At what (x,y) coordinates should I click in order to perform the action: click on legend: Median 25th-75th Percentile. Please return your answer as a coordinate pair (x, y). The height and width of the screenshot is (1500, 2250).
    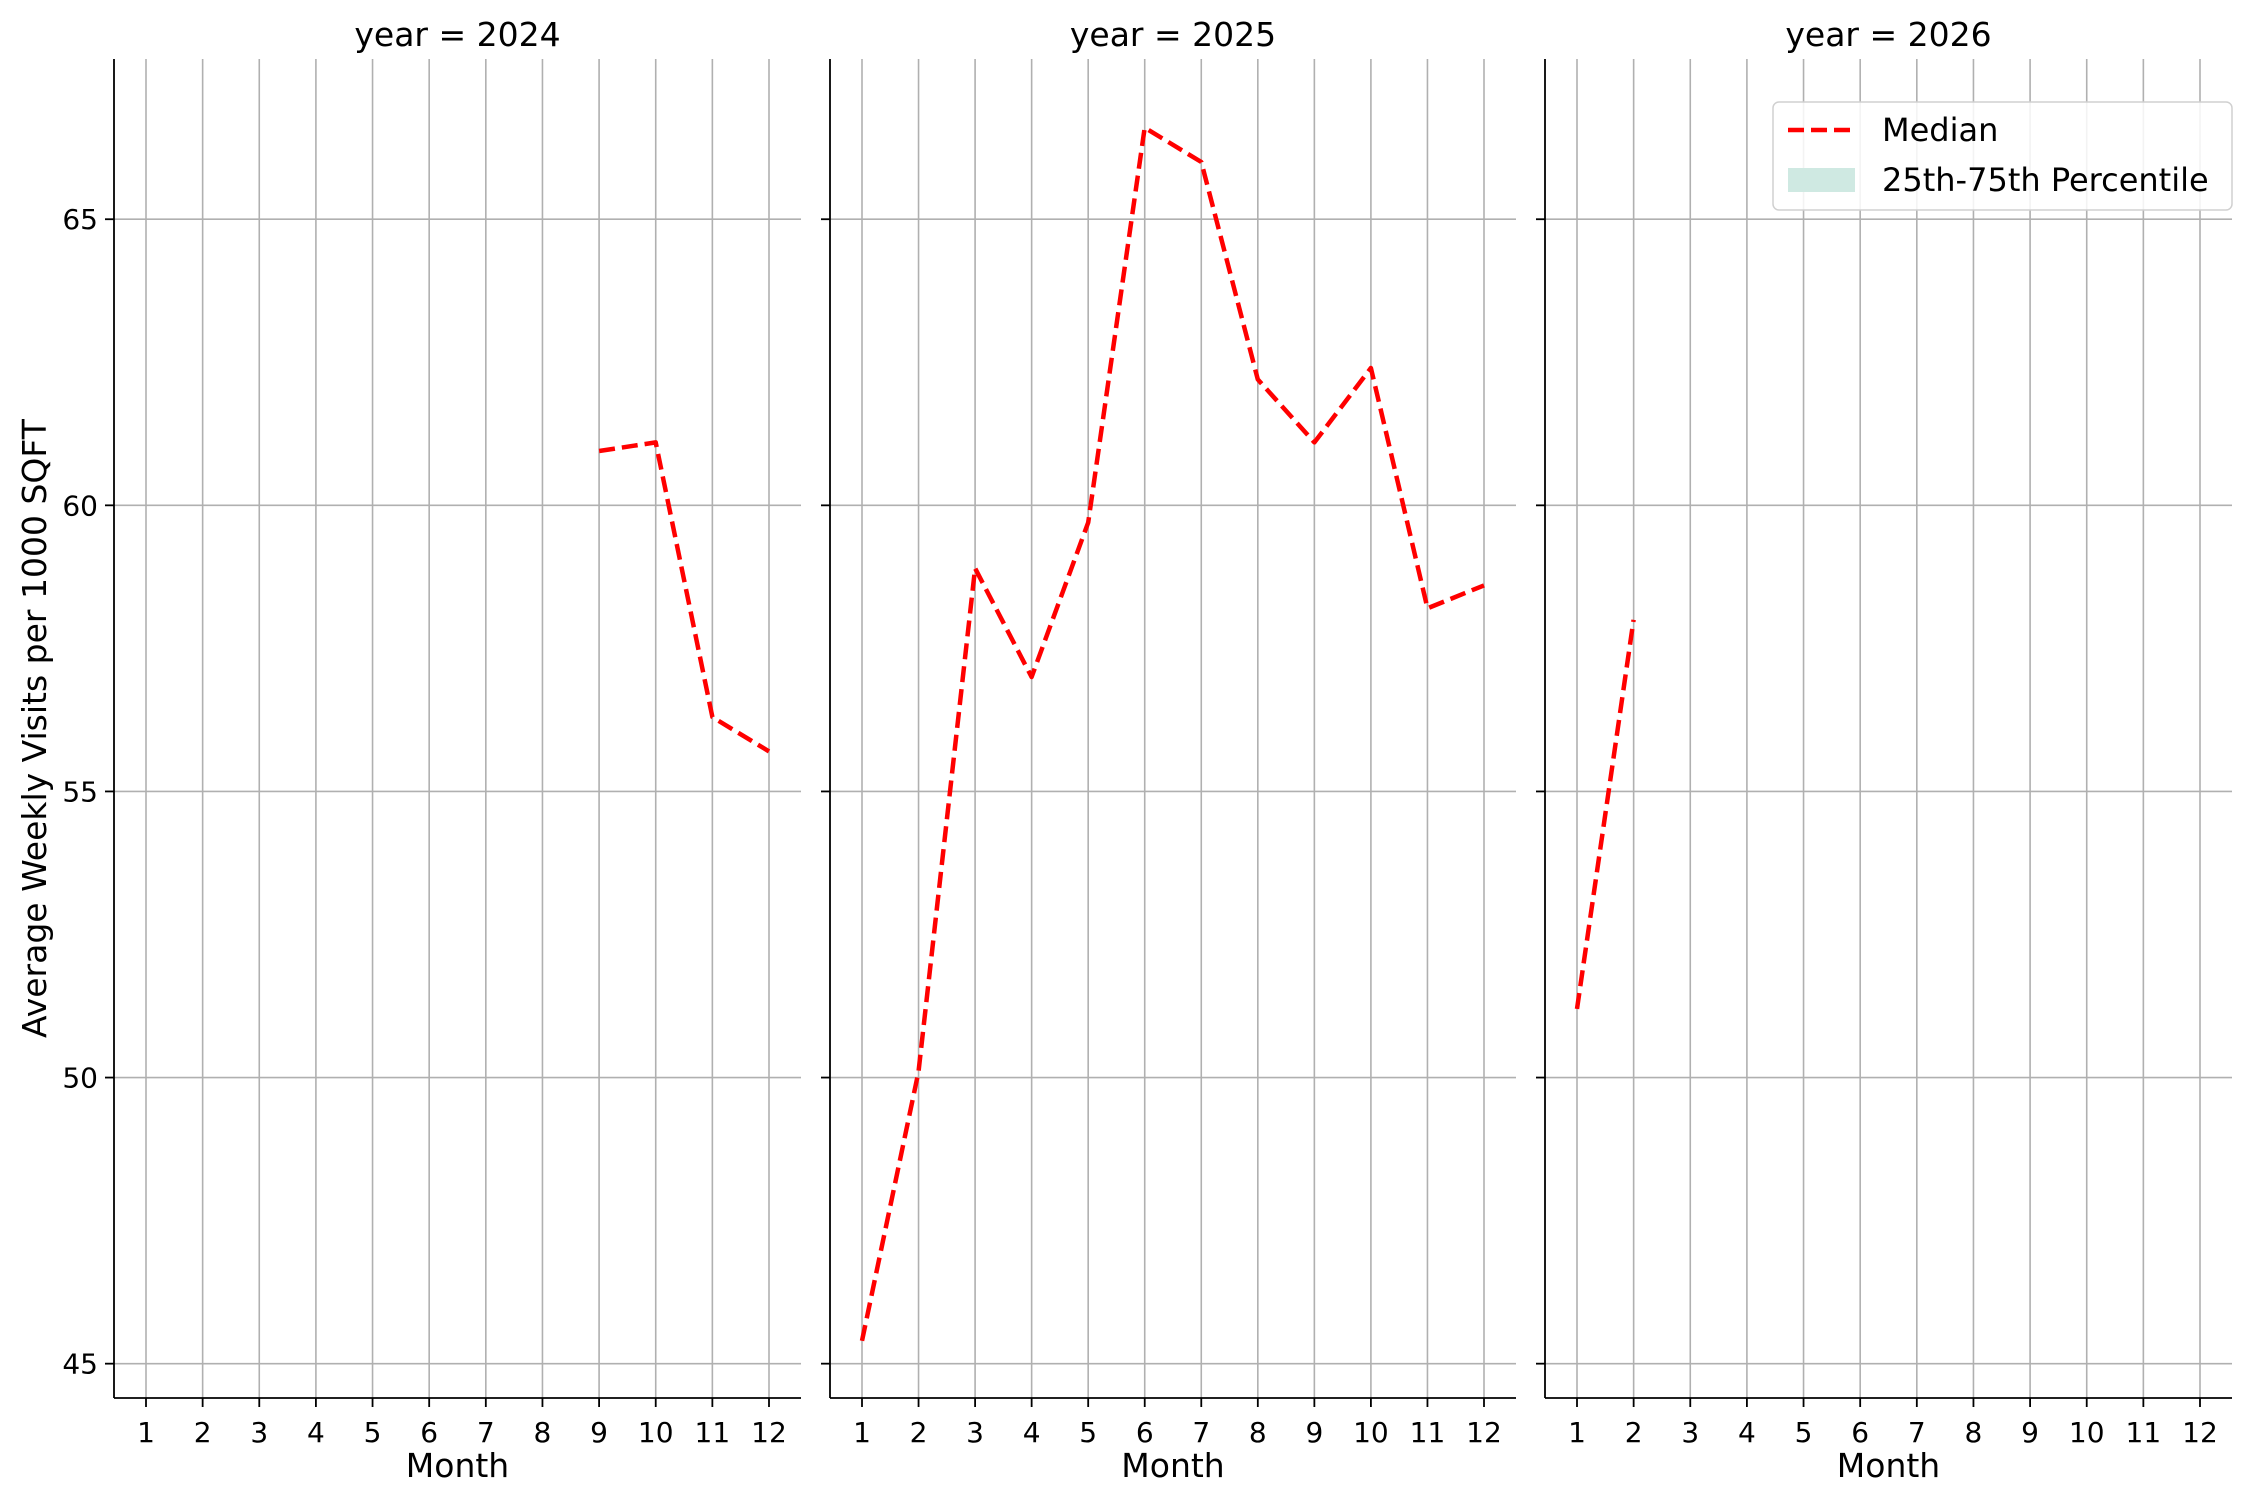
    Looking at the image, I should click on (2002, 156).